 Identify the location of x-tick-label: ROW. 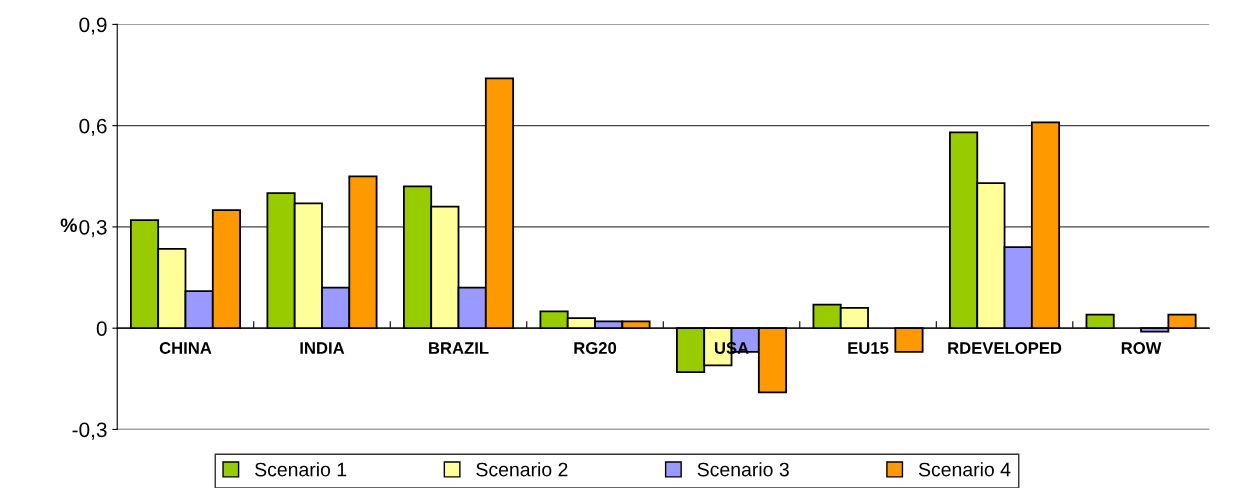
(1141, 348).